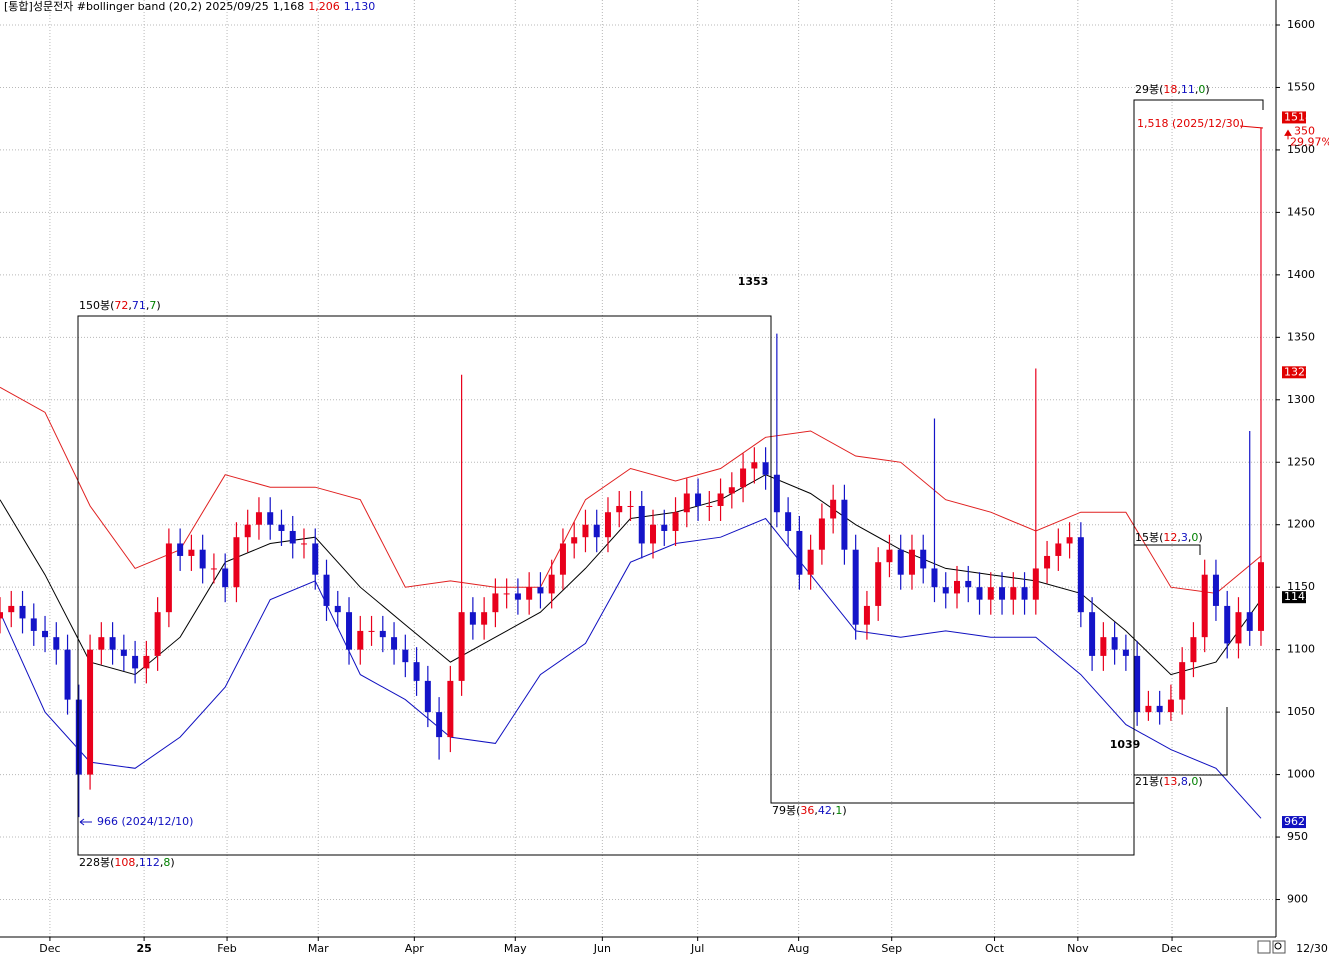 This screenshot has width=1329, height=957. I want to click on x-tick-label: Feb, so click(226, 948).